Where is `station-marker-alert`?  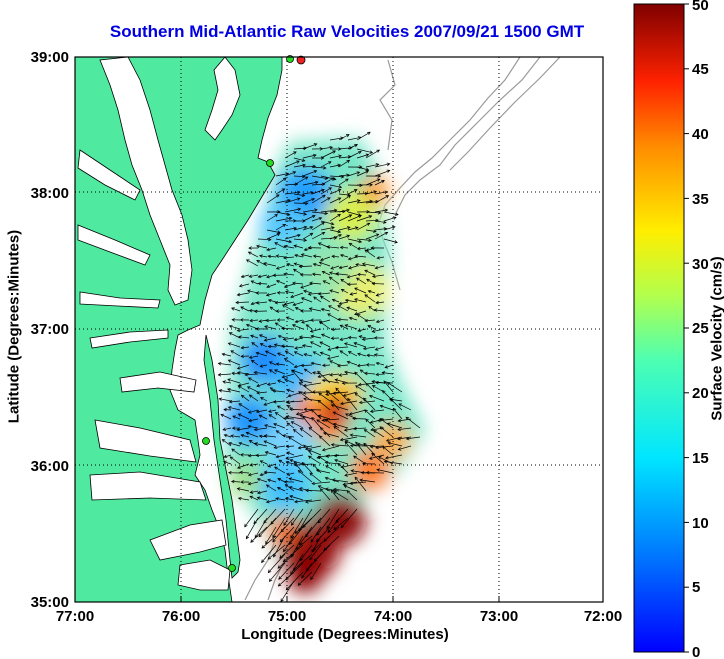 station-marker-alert is located at coordinates (301, 60).